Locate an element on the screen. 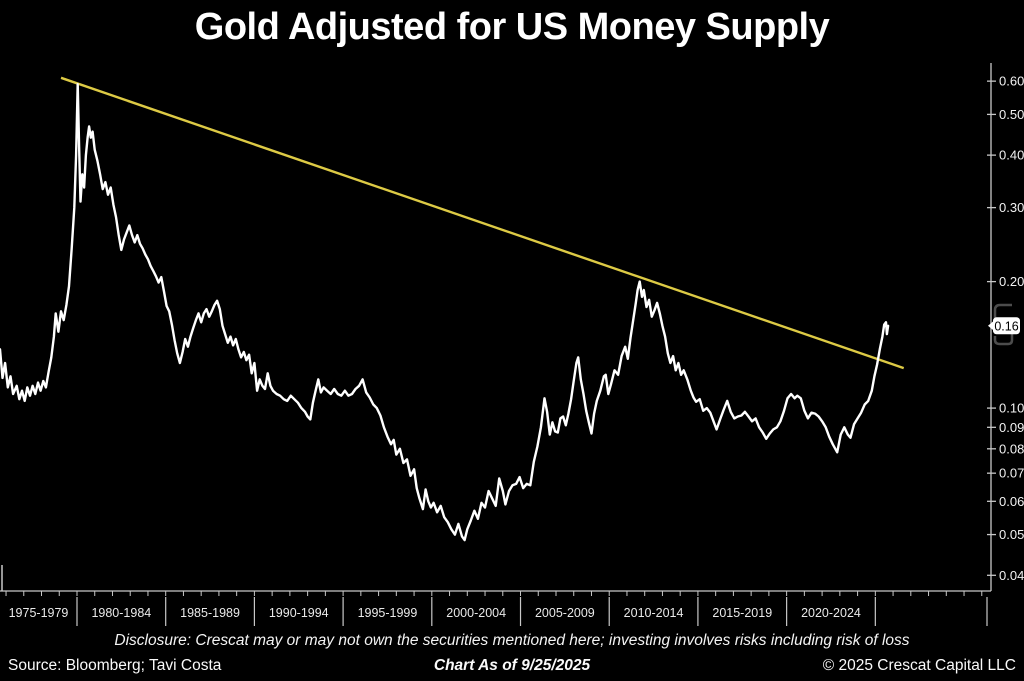 Image resolution: width=1024 pixels, height=681 pixels. last-price-pointer is located at coordinates (991, 326).